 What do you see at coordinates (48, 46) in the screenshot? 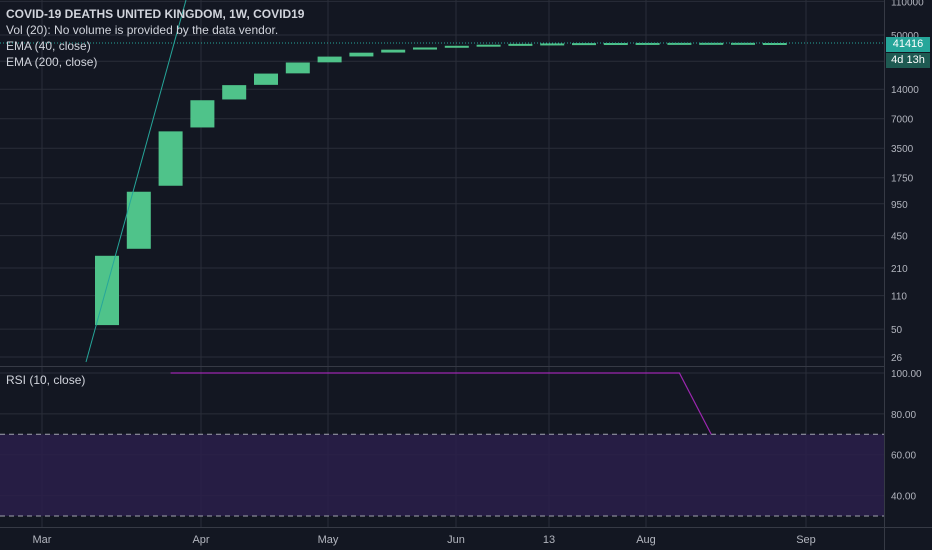
I see `legend-ema-40: EMA (40, close)` at bounding box center [48, 46].